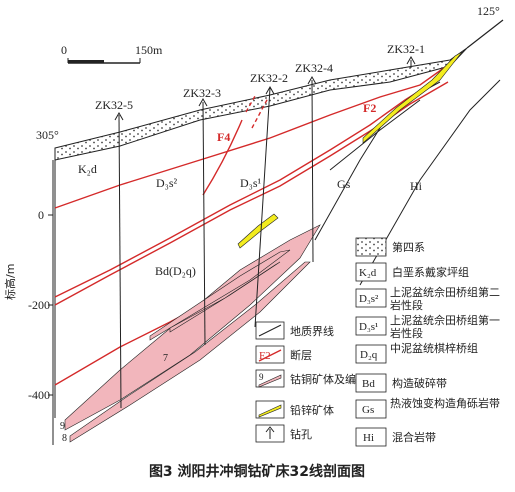 The image size is (515, 492). I want to click on elevation-left-label: 305°, so click(47, 135).